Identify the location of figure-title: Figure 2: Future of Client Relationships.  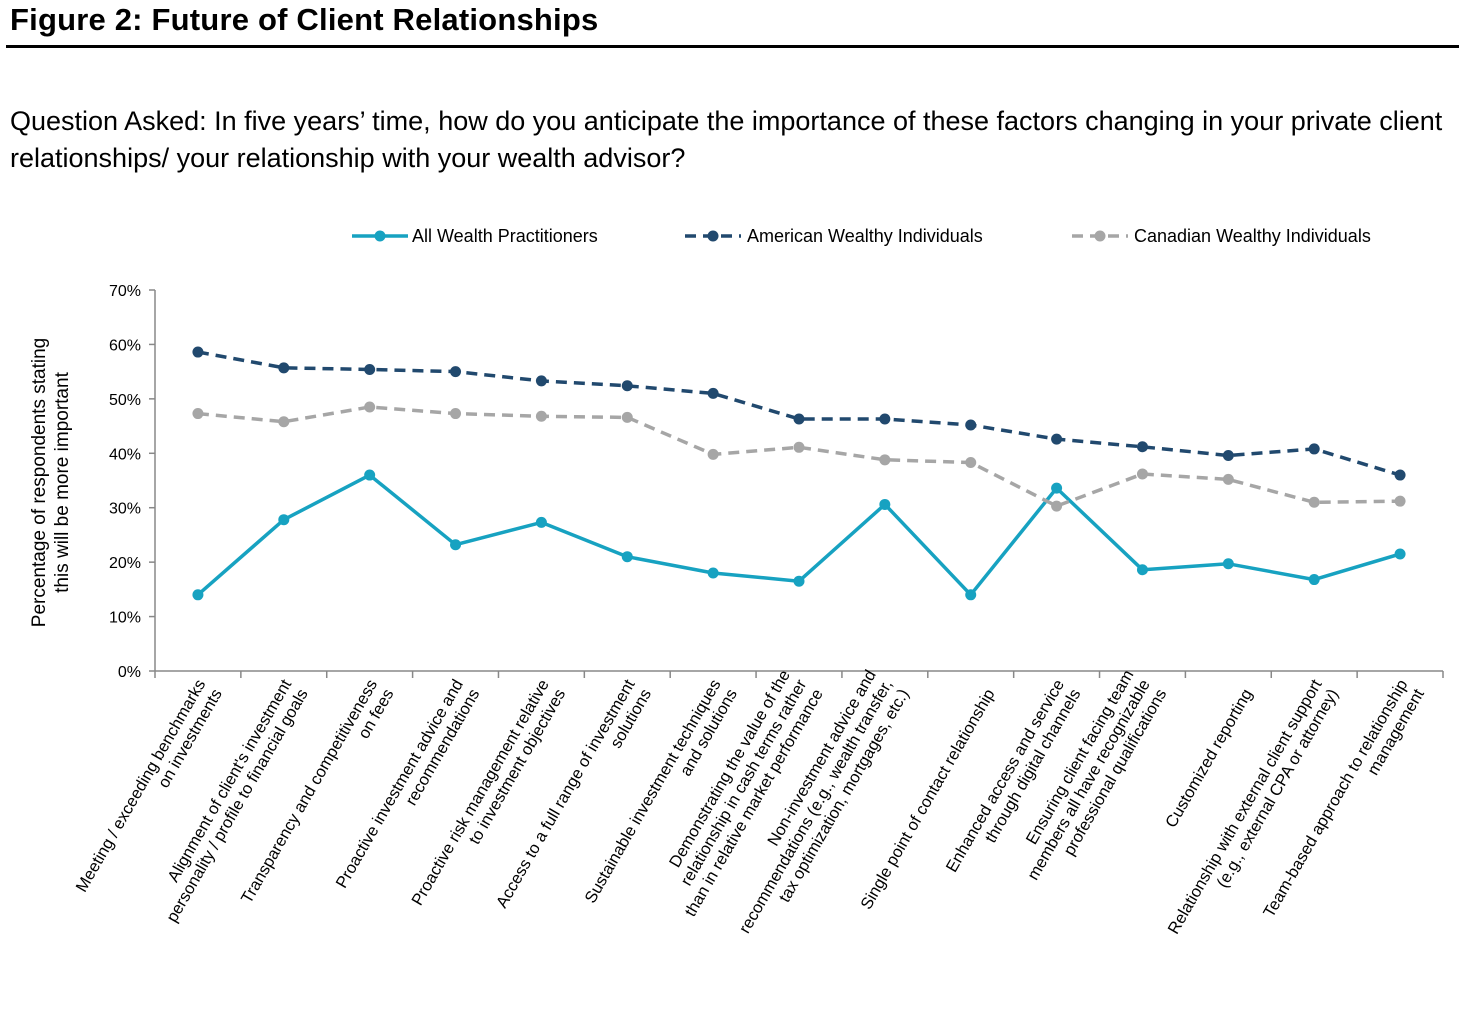
(304, 19).